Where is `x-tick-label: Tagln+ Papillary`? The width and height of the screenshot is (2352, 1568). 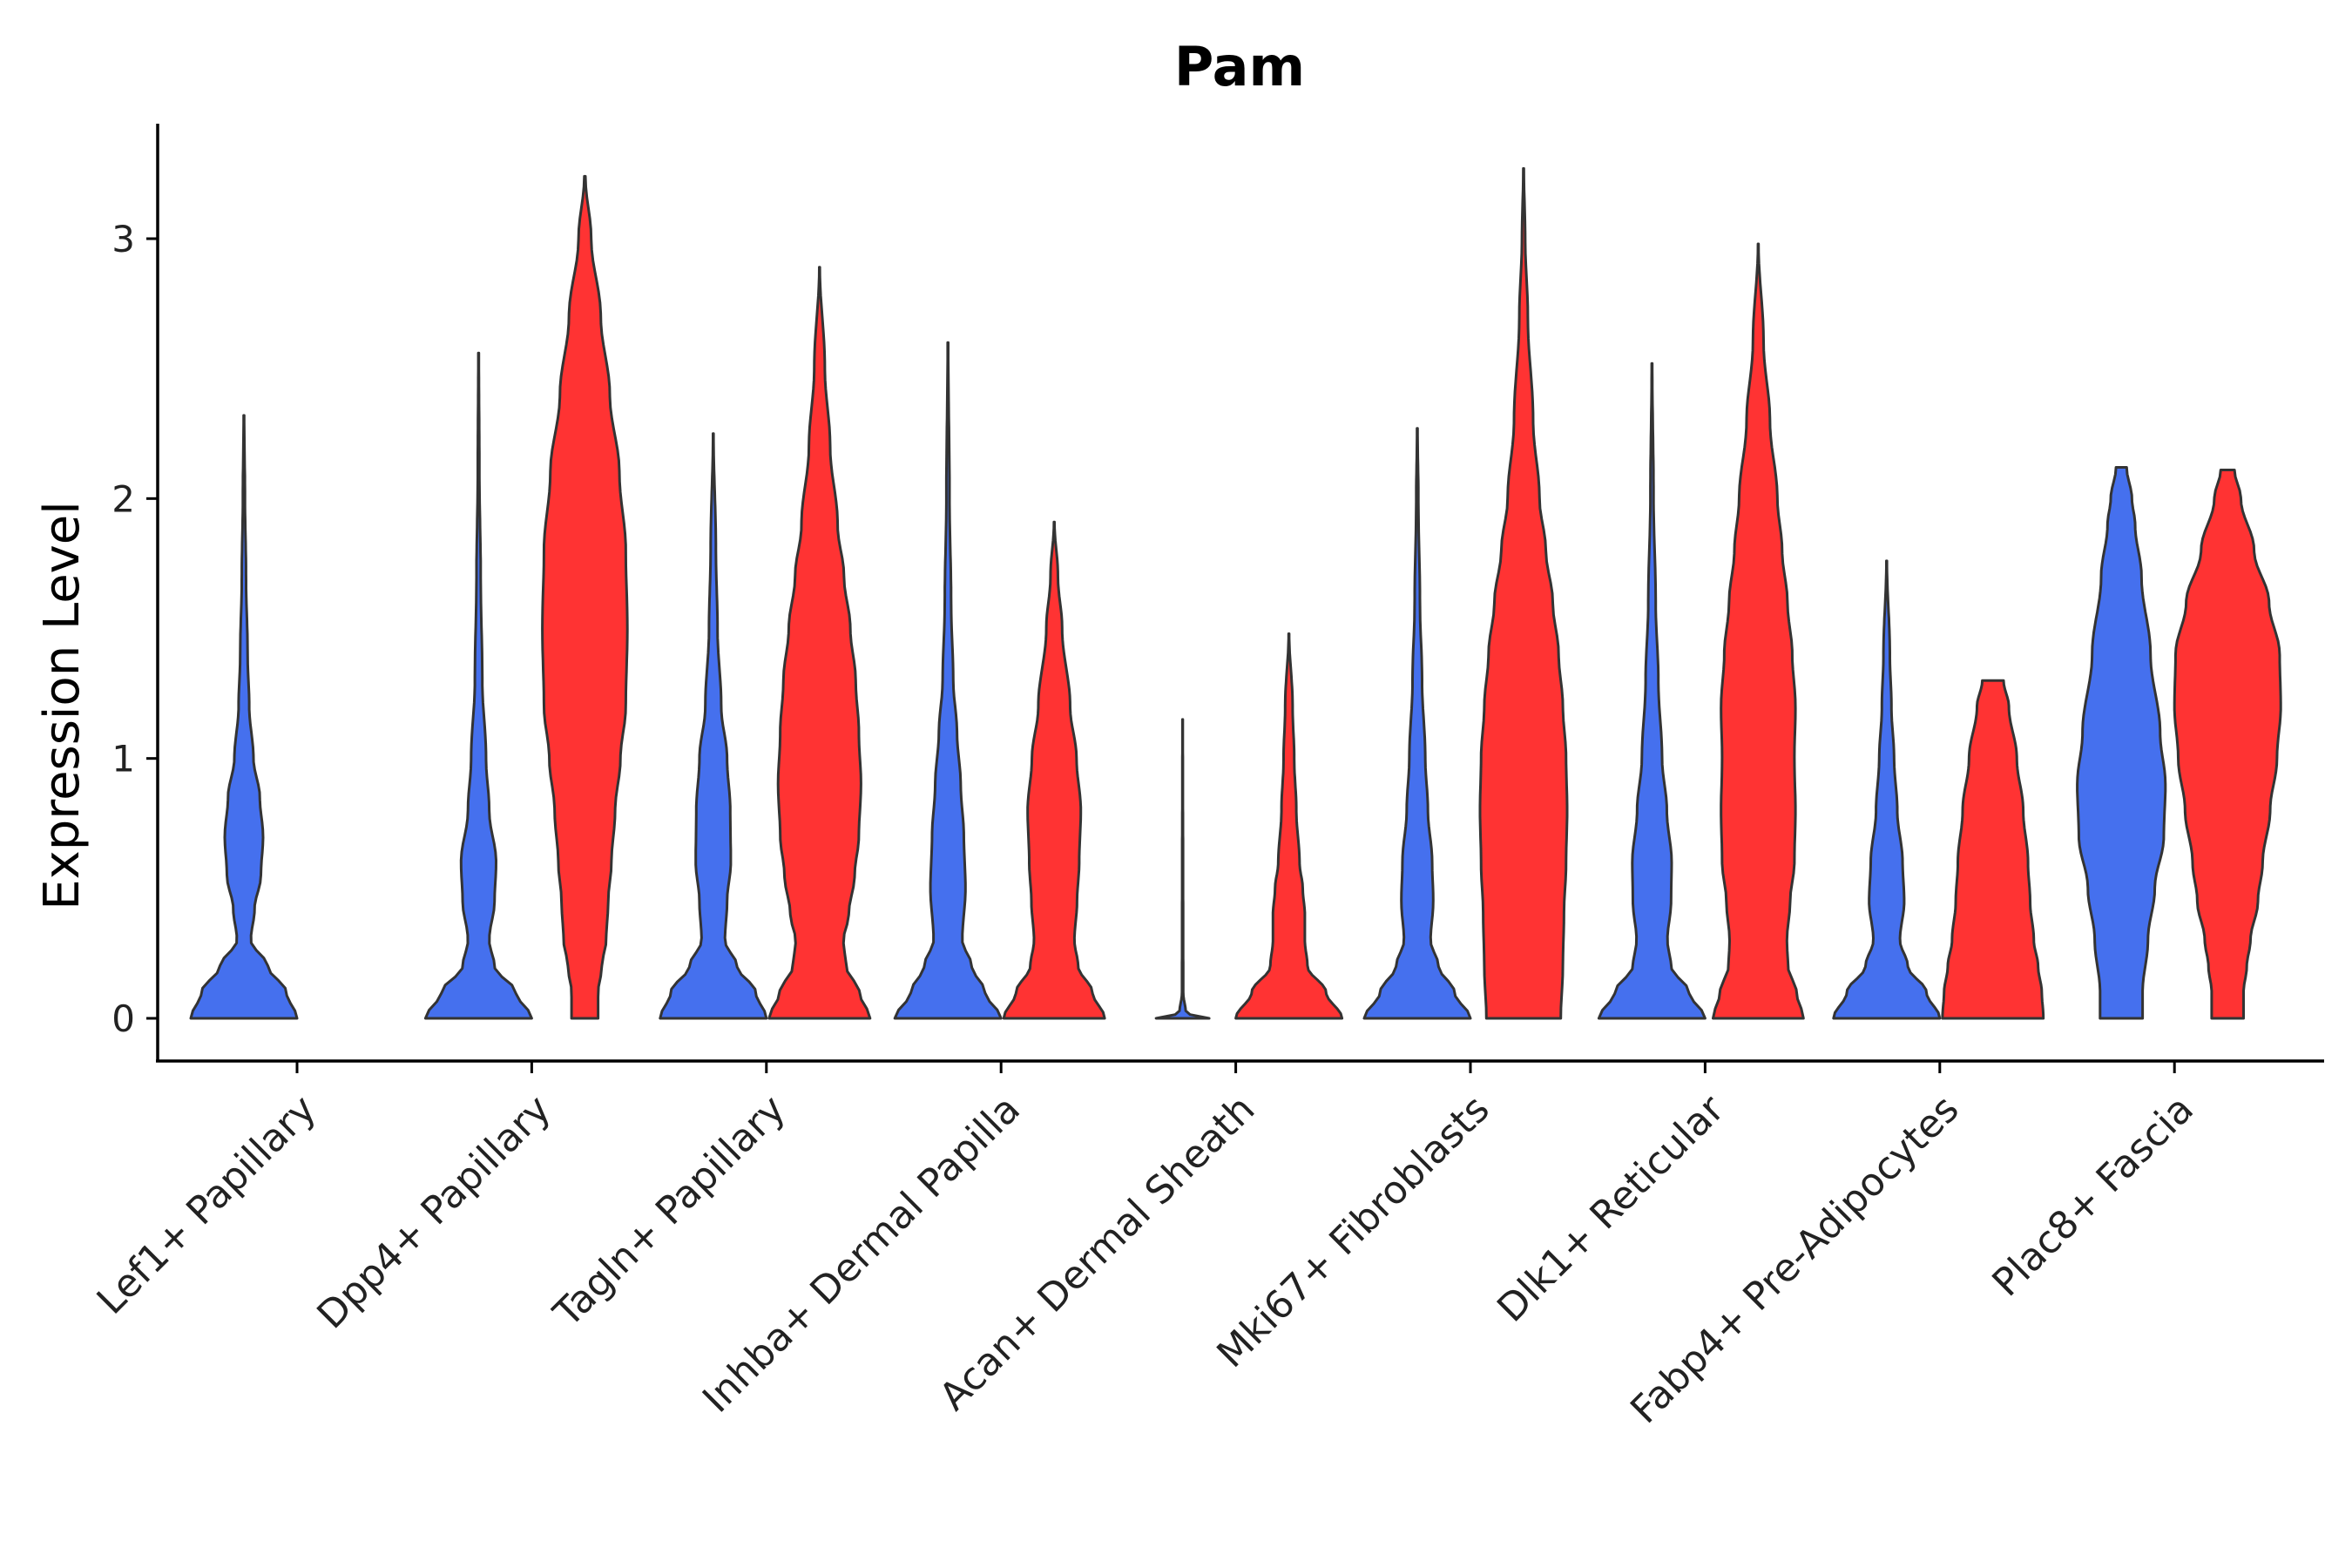
x-tick-label: Tagln+ Papillary is located at coordinates (669, 1211).